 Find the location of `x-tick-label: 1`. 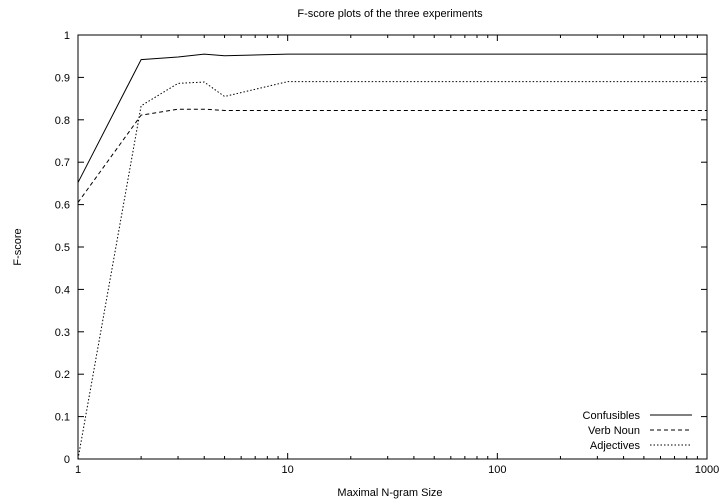

x-tick-label: 1 is located at coordinates (78, 470).